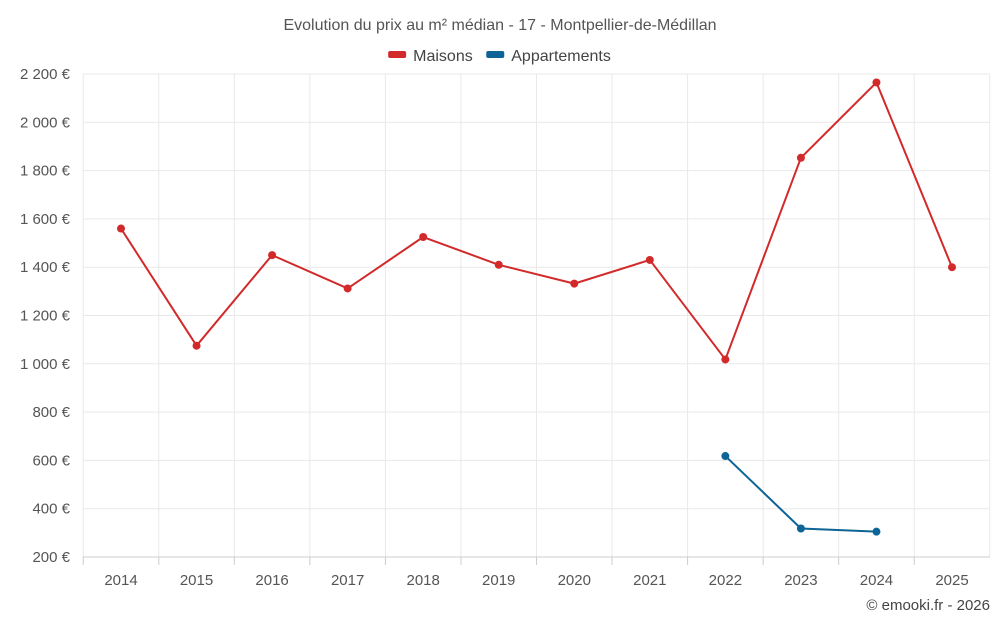 Image resolution: width=1000 pixels, height=625 pixels. I want to click on series-appartements, so click(801, 494).